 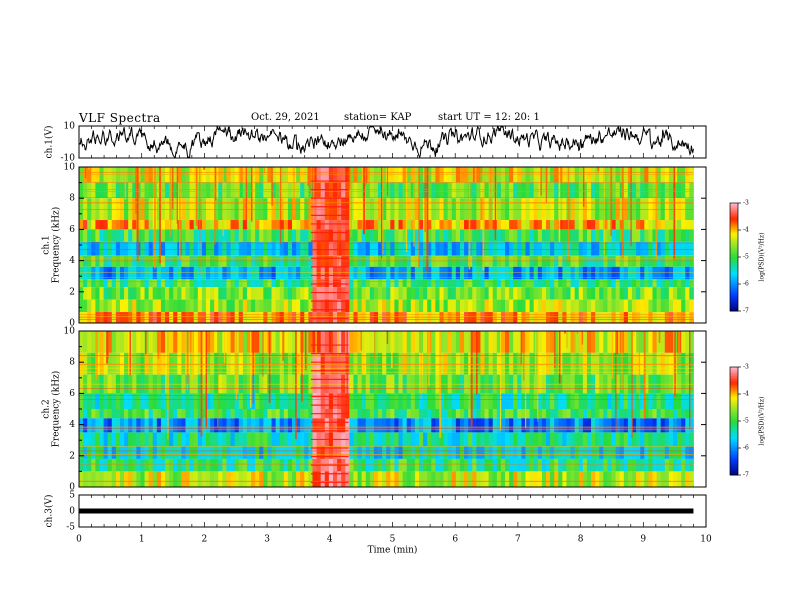 I want to click on y-tick-label: 6, so click(x=72, y=394).